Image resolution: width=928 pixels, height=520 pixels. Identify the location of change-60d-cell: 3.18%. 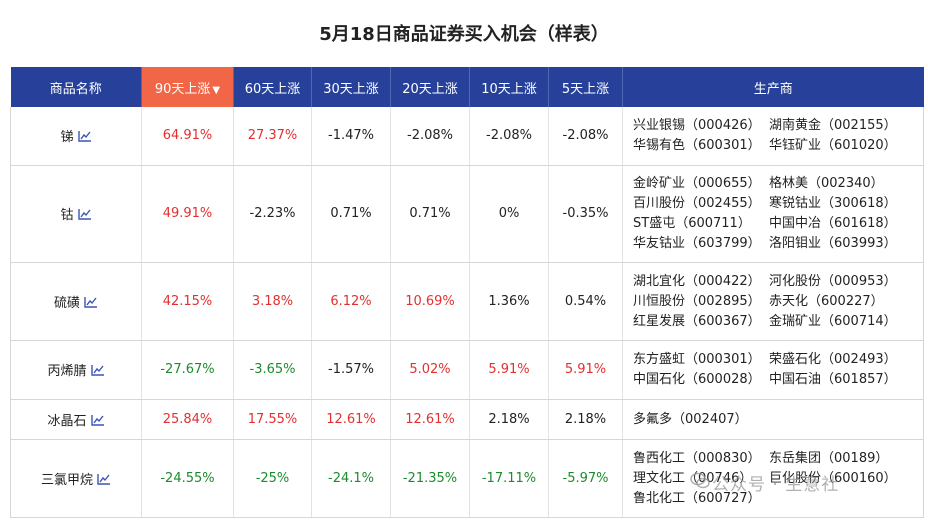
(272, 301).